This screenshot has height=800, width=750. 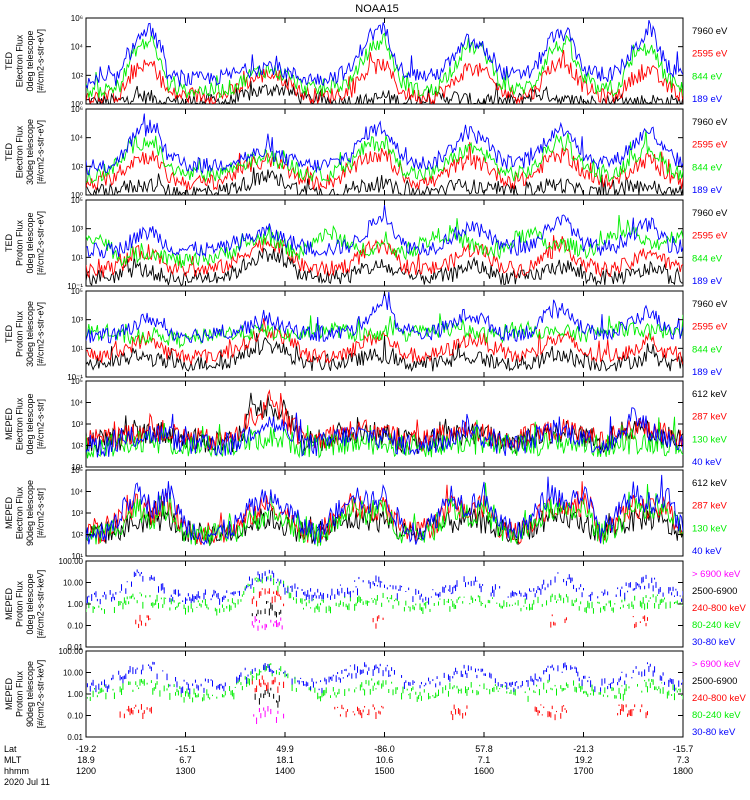 I want to click on legend-label: 2595 eV, so click(x=710, y=54).